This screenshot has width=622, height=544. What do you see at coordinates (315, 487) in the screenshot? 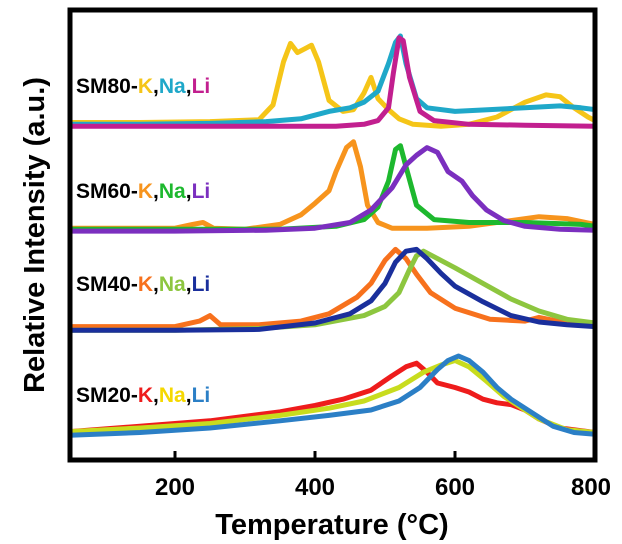
I see `x-tick-label: 400` at bounding box center [315, 487].